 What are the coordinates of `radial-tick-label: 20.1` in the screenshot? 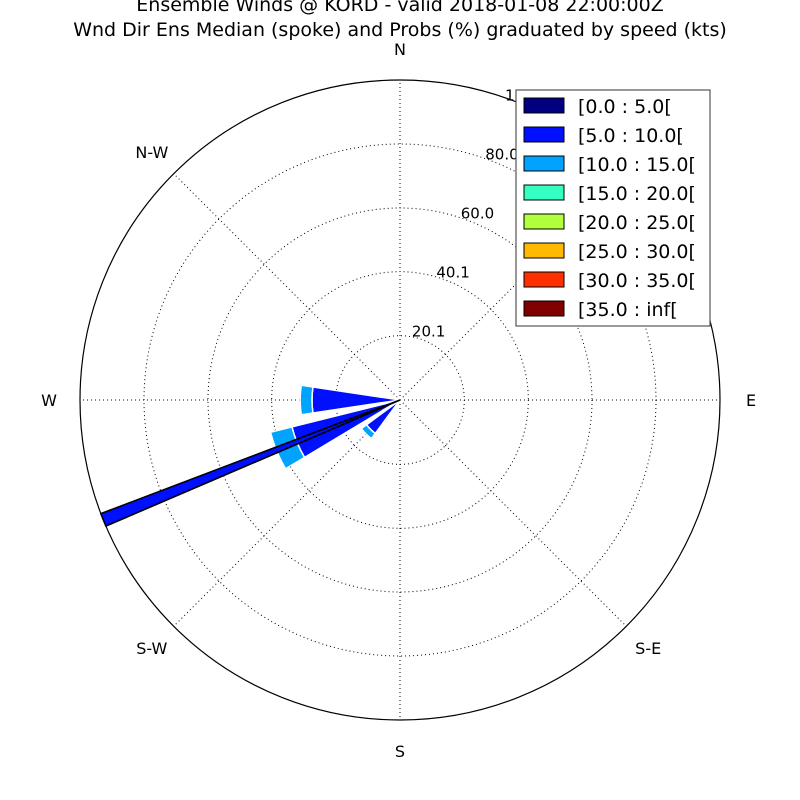 It's located at (428, 332).